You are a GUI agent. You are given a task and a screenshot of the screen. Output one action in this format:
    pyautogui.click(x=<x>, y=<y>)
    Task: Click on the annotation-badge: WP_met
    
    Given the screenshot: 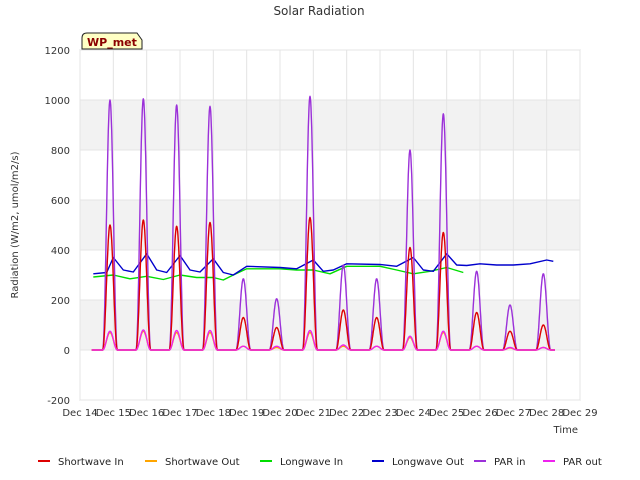 What is the action you would take?
    pyautogui.click(x=112, y=41)
    